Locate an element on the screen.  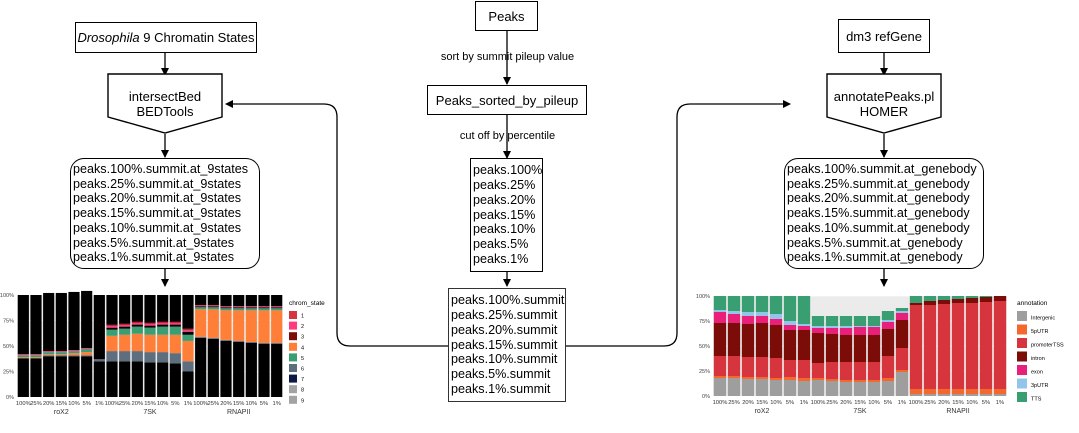
x-tick-label: 1% is located at coordinates (902, 403).